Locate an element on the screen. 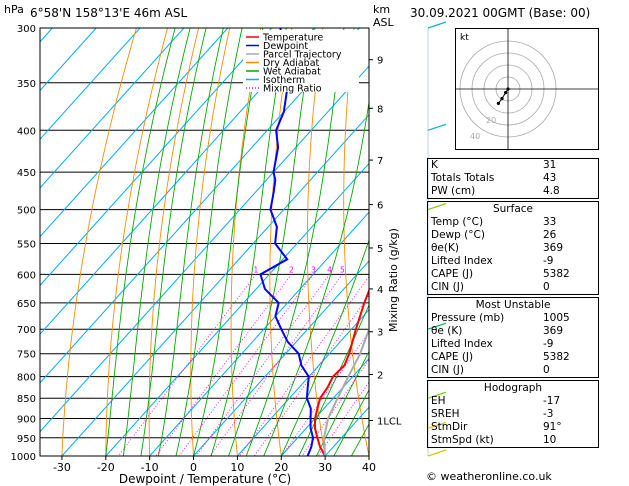 This screenshot has height=486, width=629. most-unstable-row: CIN (J) 0 is located at coordinates (513, 370).